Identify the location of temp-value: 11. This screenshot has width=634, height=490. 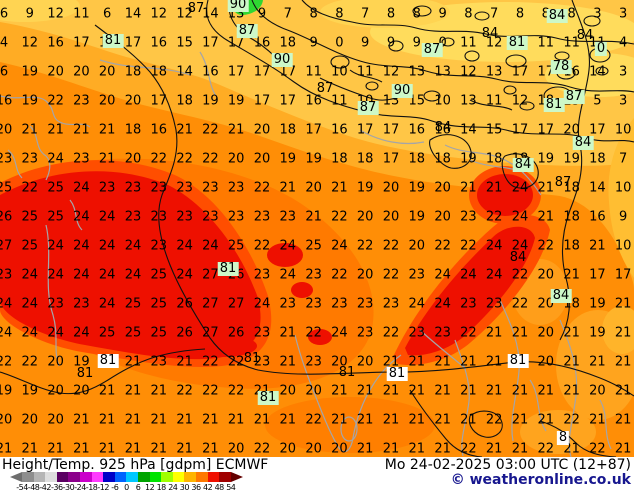
(468, 43).